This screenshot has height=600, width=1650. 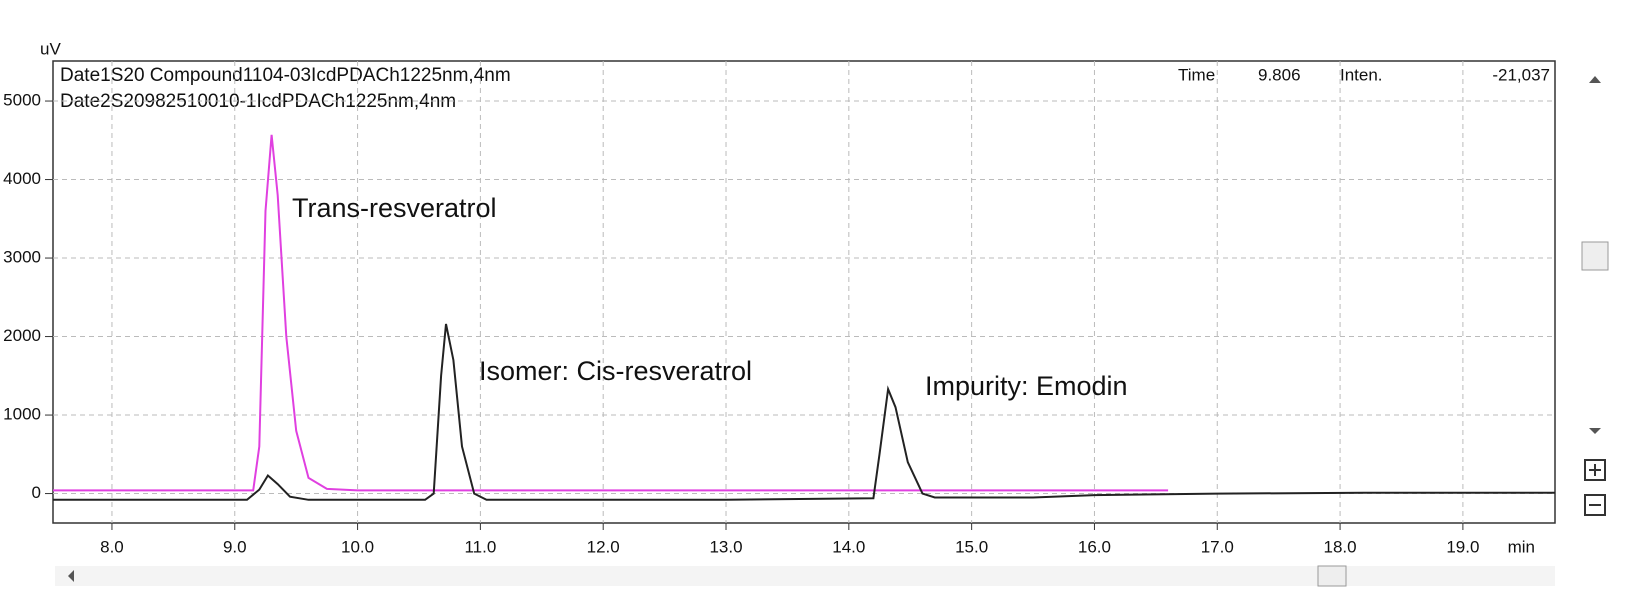 I want to click on y-tick-label: 1000, so click(x=22, y=414).